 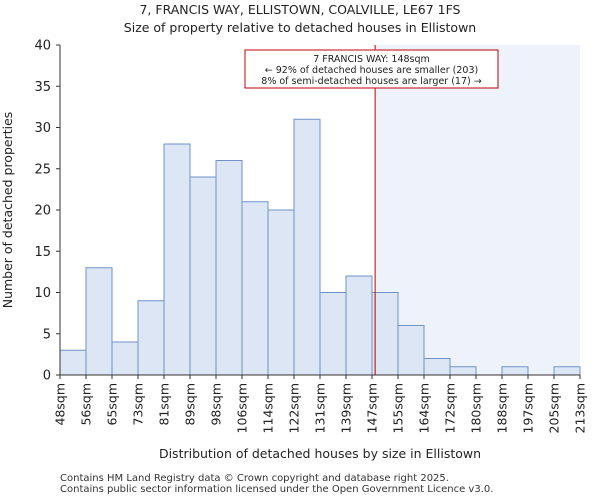 I want to click on bar-139sqm, so click(x=359, y=325).